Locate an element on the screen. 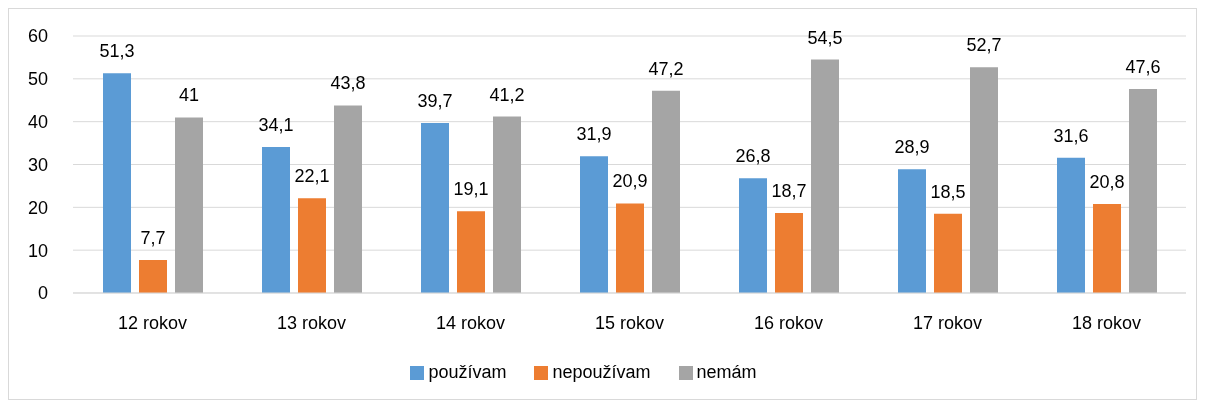 The image size is (1205, 400). data-label: 31,6 is located at coordinates (1071, 135).